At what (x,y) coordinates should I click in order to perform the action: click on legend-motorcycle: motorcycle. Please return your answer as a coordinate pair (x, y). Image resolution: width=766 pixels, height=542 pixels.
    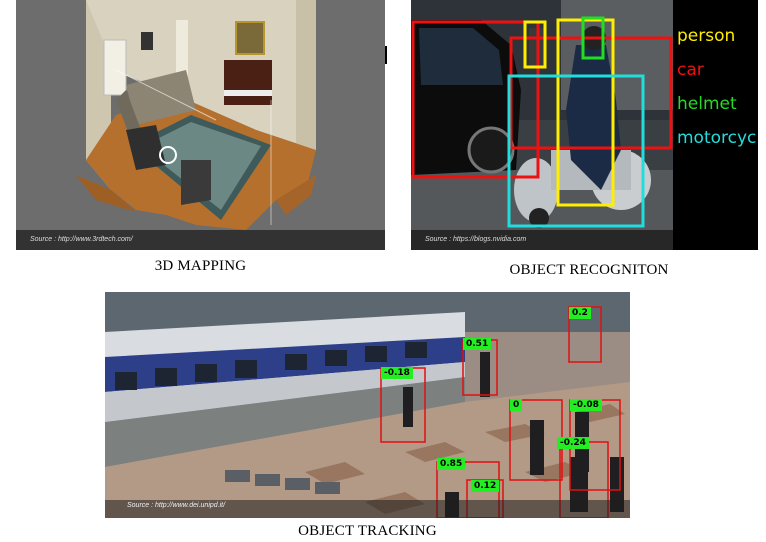
    Looking at the image, I should click on (717, 138).